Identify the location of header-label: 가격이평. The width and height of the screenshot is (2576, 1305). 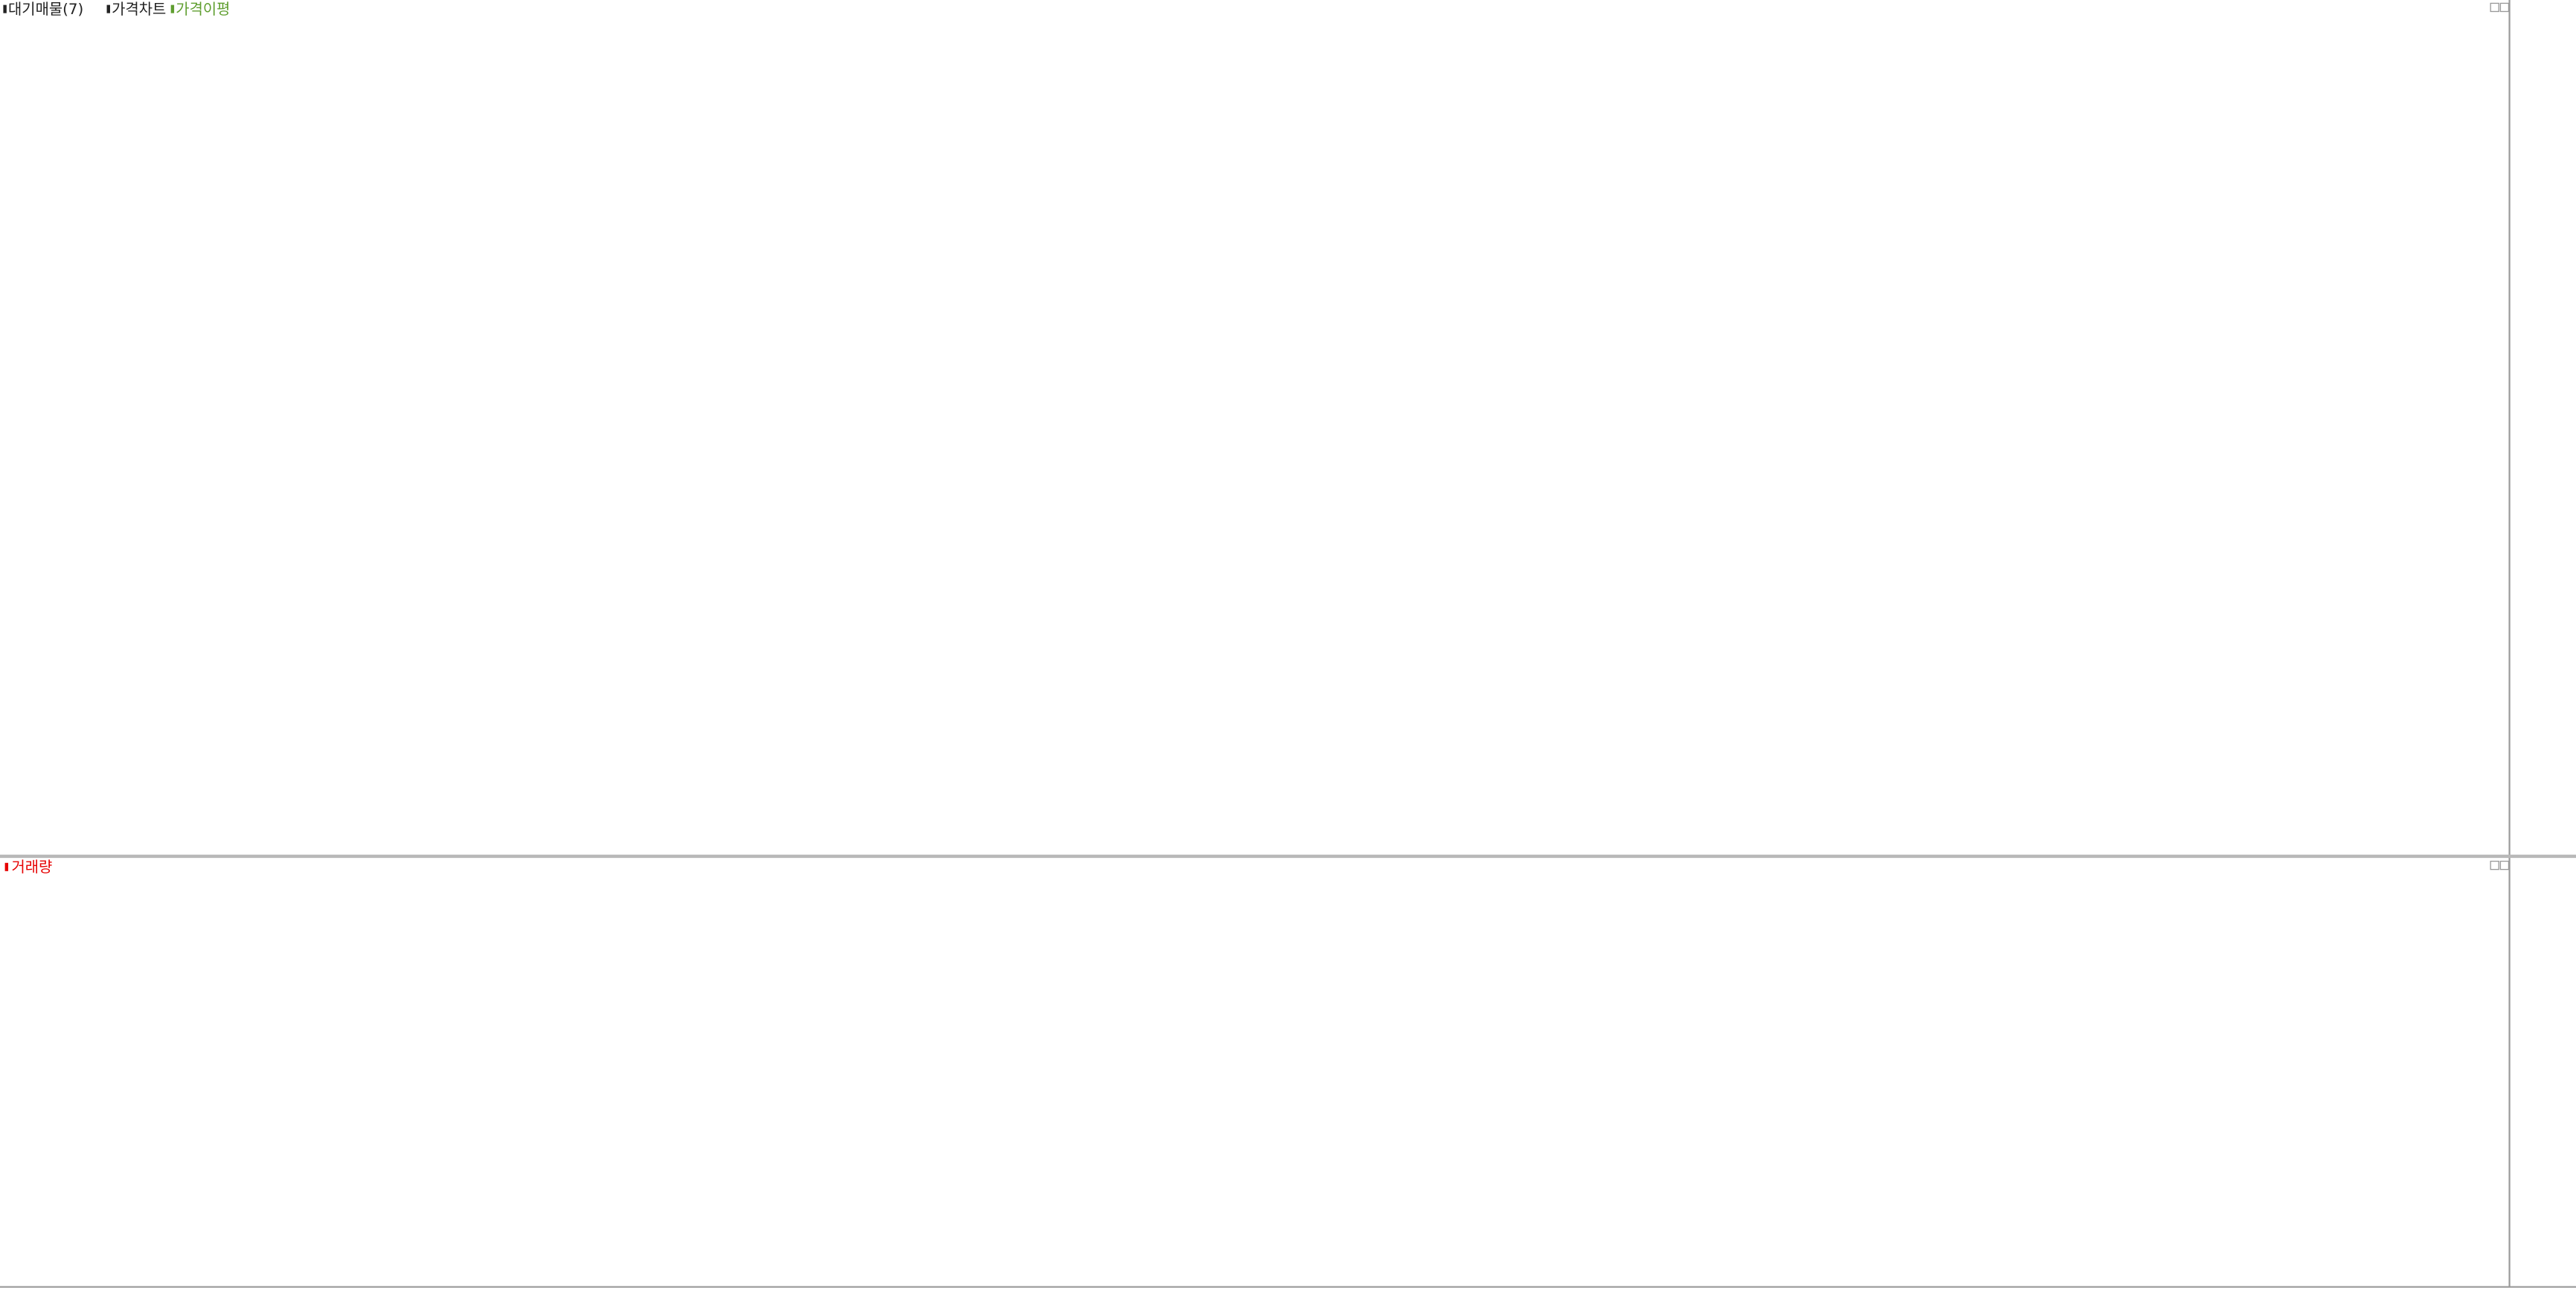
(203, 9).